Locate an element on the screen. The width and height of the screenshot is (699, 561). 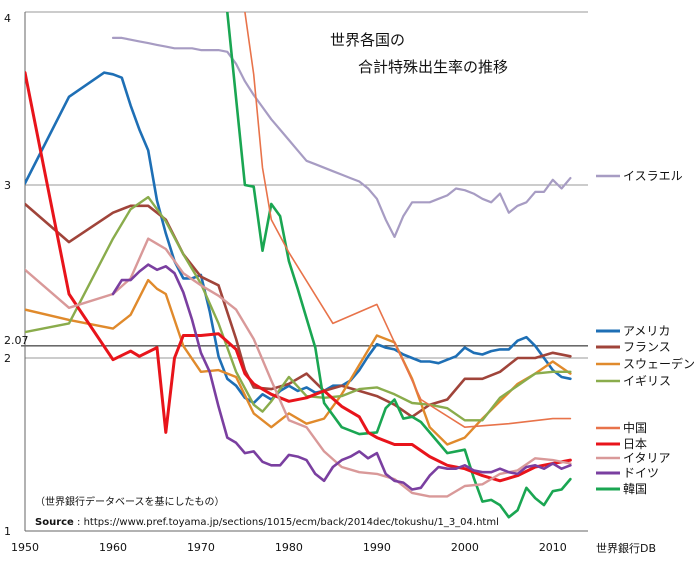
legend-label-6: 中国 is located at coordinates (635, 427).